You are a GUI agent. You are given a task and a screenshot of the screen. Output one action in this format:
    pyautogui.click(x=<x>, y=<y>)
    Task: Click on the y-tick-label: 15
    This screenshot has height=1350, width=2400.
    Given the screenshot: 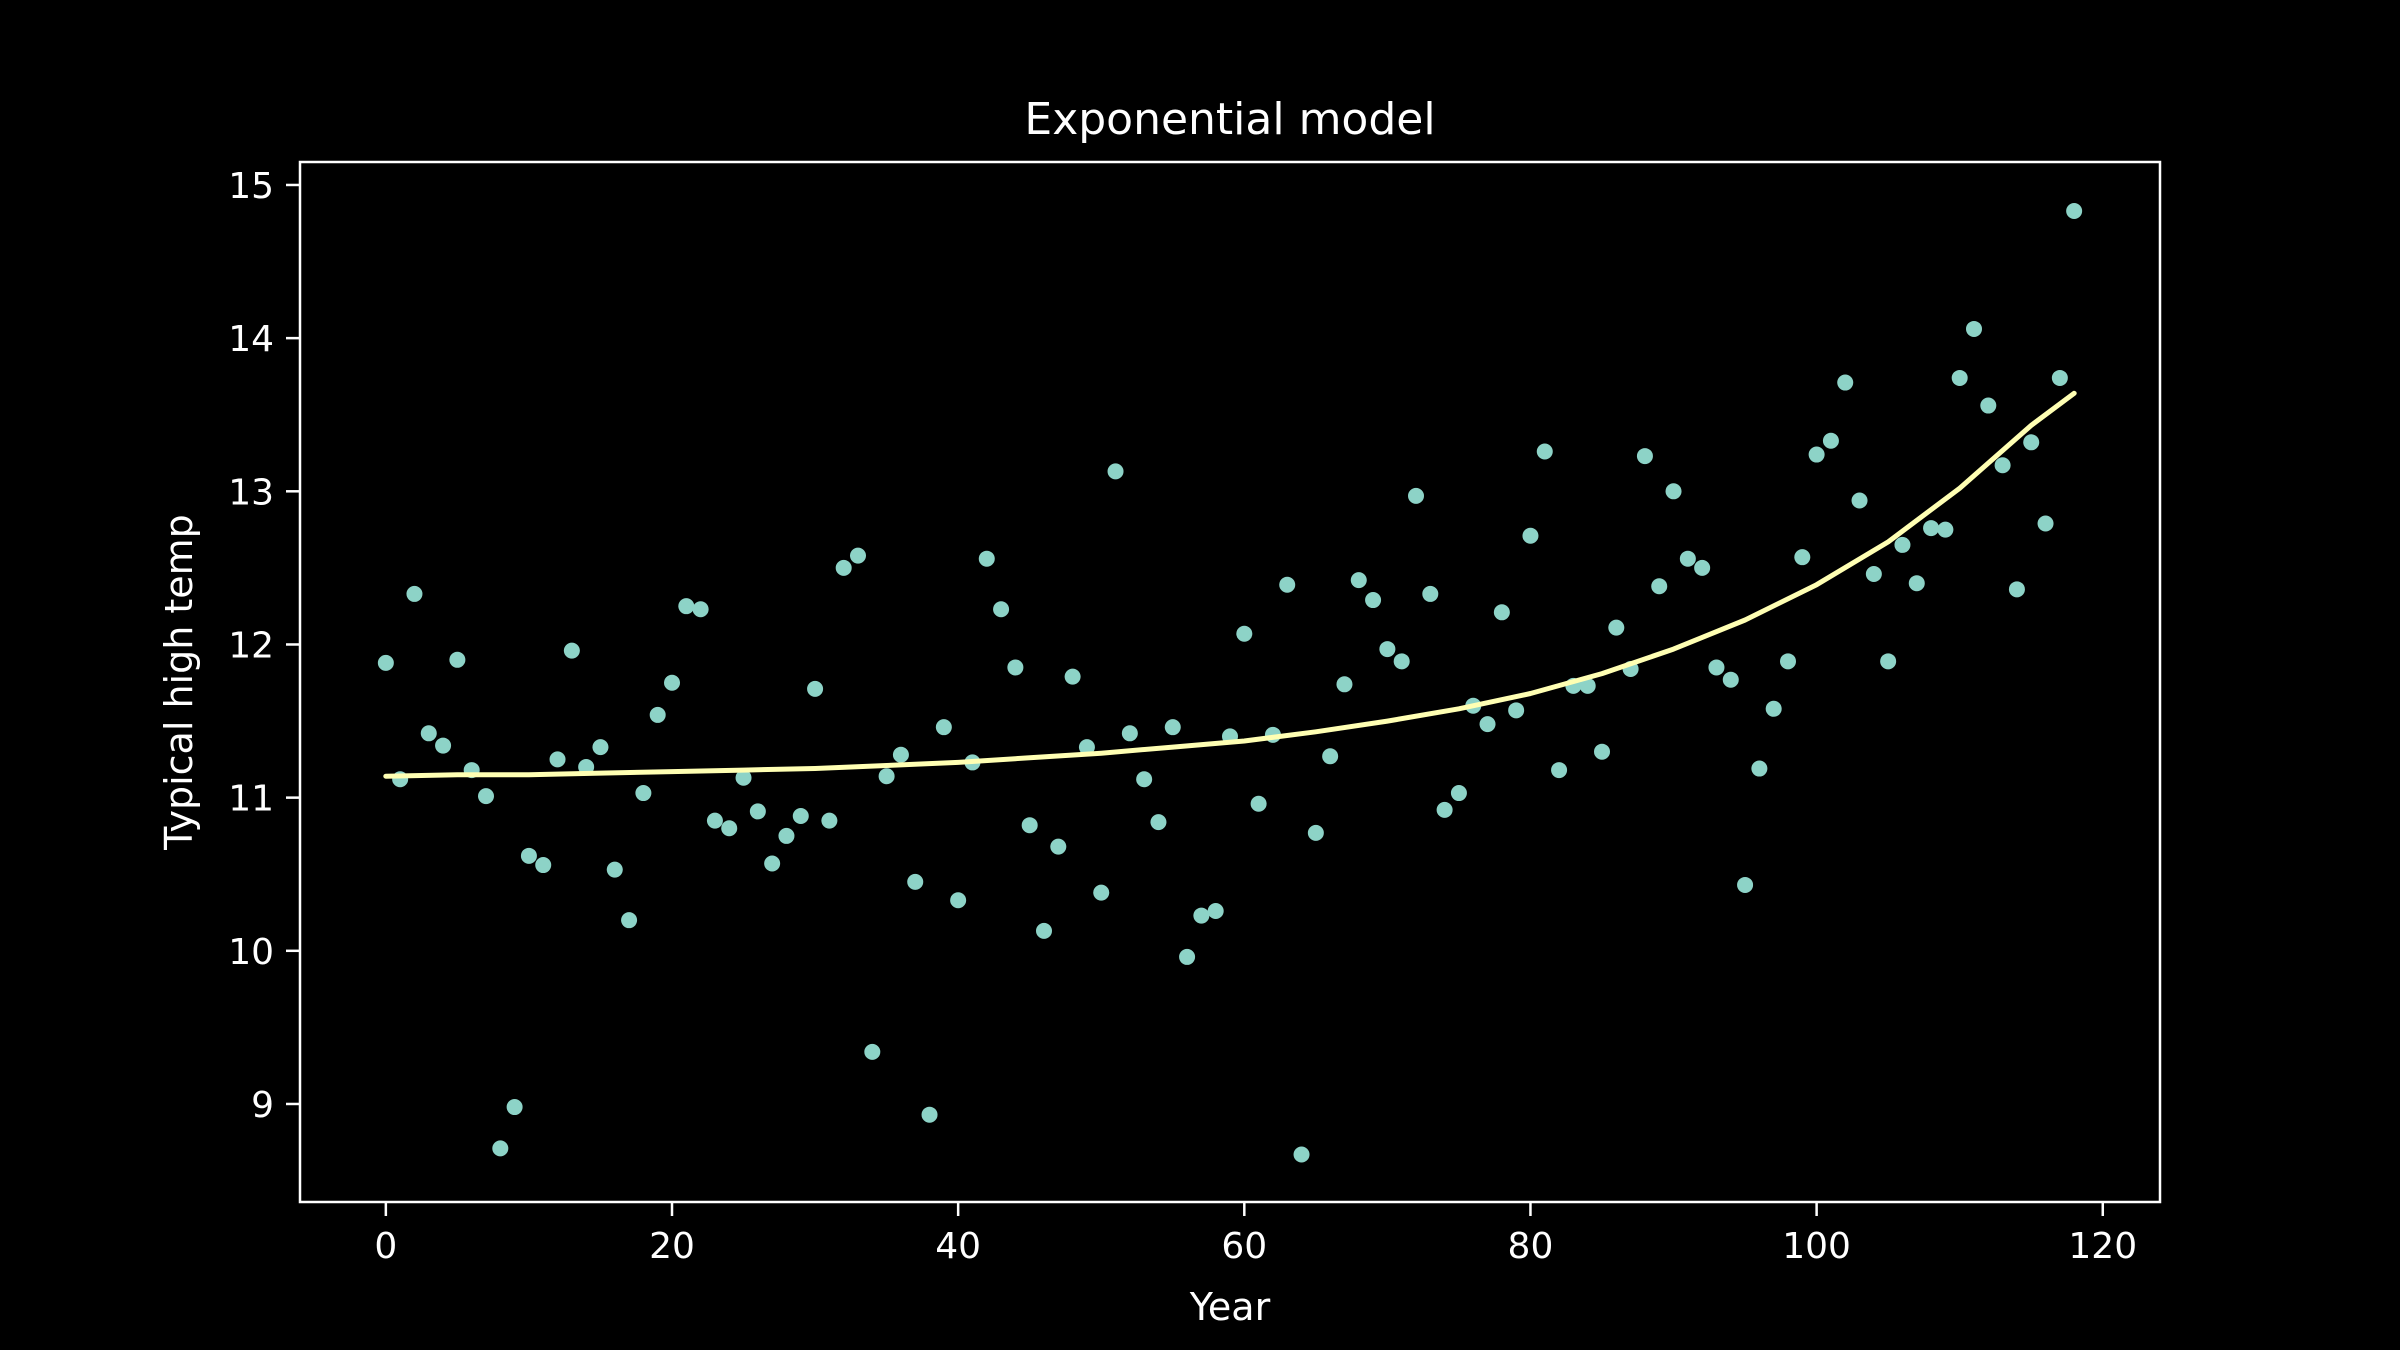 What is the action you would take?
    pyautogui.click(x=251, y=186)
    